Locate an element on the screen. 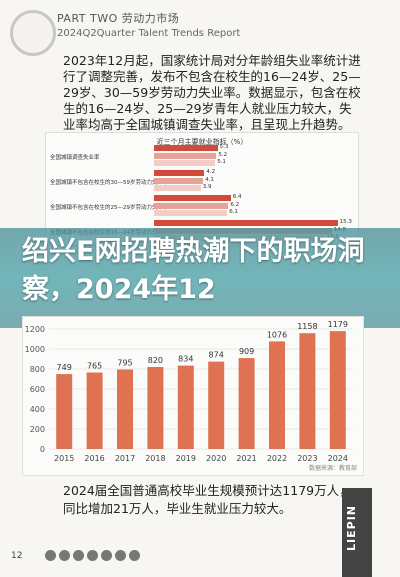 The image size is (400, 577). chart1-value-label: 15.3 is located at coordinates (345, 222).